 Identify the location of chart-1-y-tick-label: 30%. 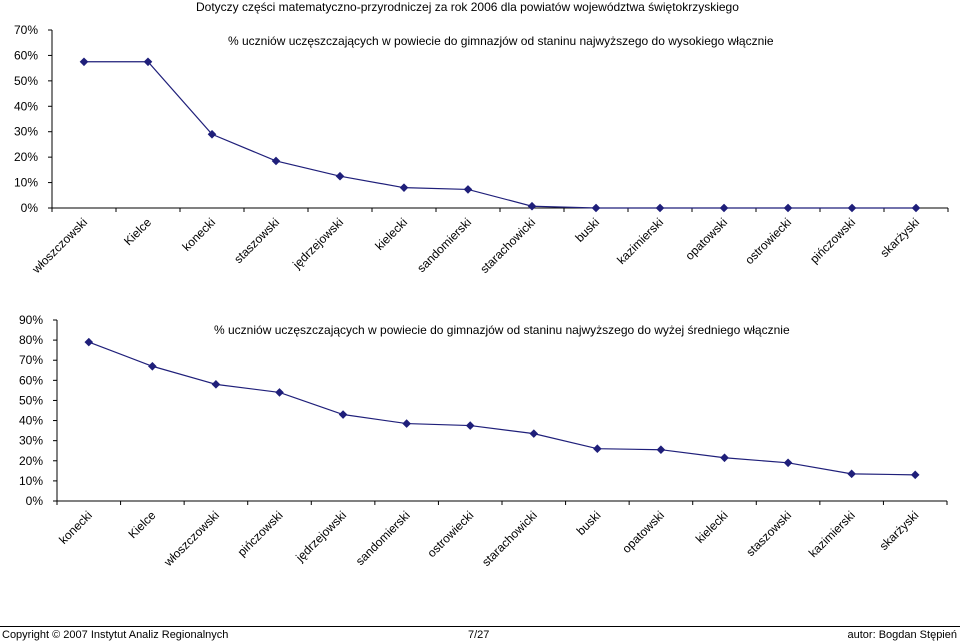
(26, 132).